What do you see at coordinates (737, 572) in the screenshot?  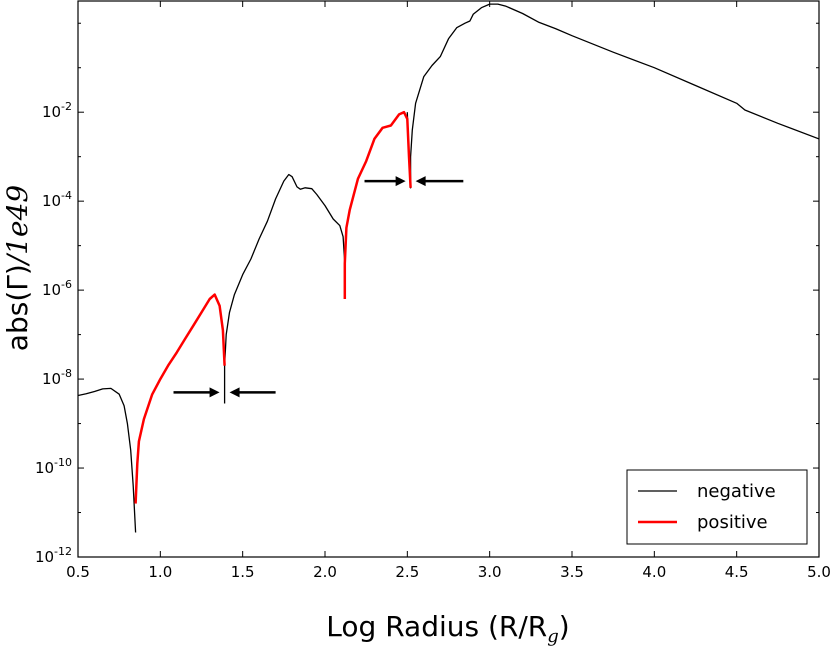 I see `x-tick-label: 4.5` at bounding box center [737, 572].